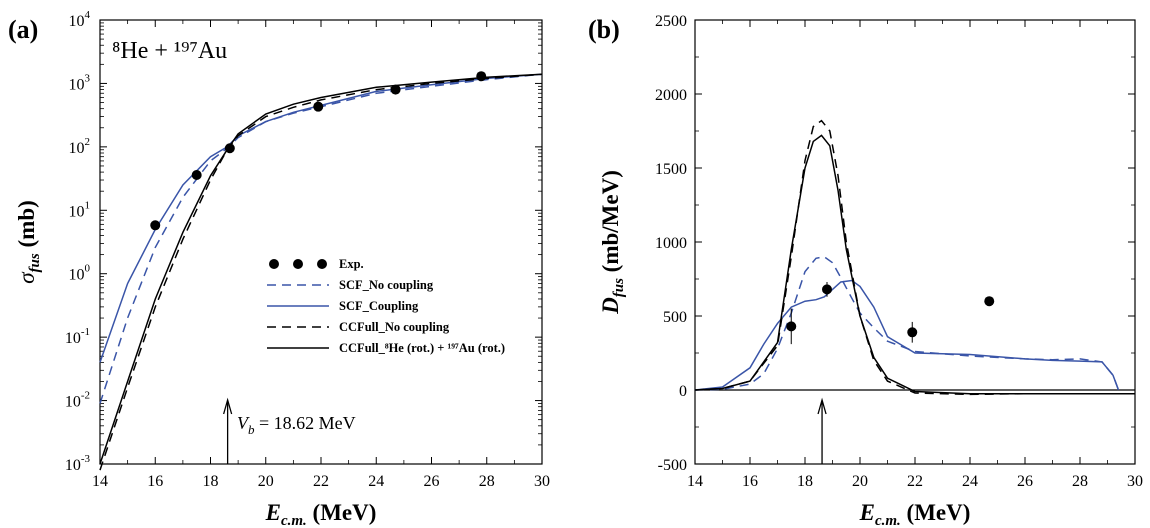  I want to click on legend-label: CCFull_No coupling, so click(394, 327).